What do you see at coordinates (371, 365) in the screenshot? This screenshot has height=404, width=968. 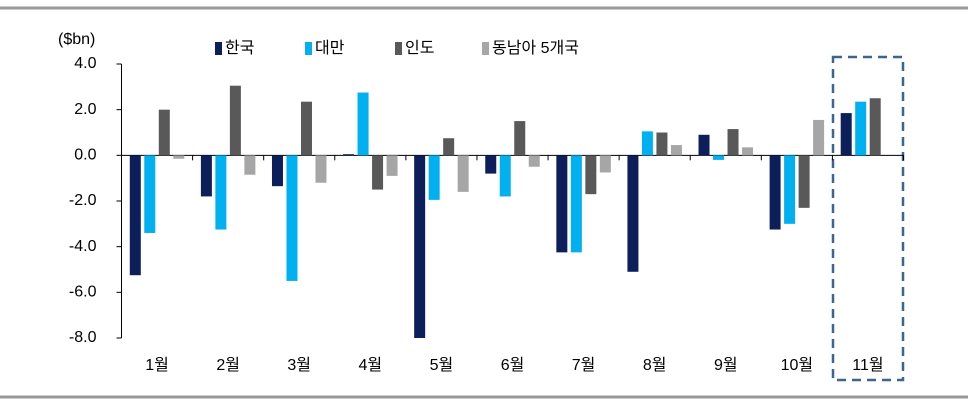 I see `x-tick-label: 4월` at bounding box center [371, 365].